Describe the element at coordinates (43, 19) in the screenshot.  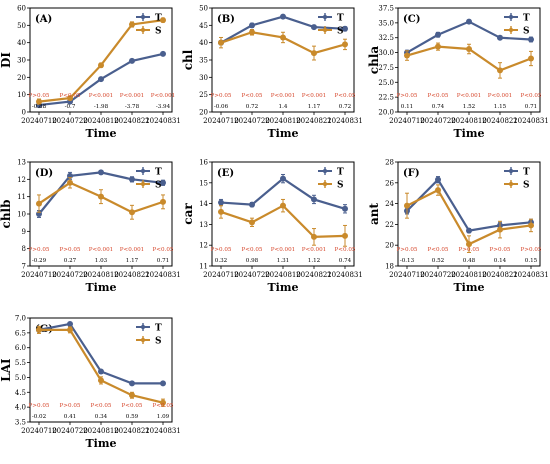
I see `panel-label: (A)` at that location.